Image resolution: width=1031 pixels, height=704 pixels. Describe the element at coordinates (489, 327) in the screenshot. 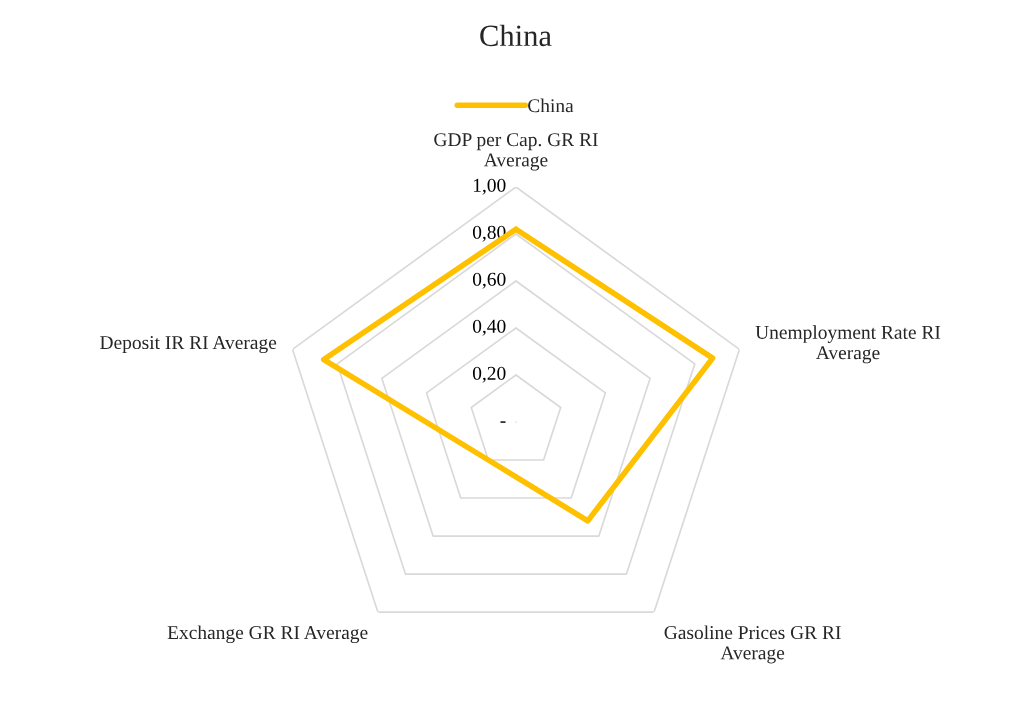

I see `y-tick-label: 0,40` at that location.